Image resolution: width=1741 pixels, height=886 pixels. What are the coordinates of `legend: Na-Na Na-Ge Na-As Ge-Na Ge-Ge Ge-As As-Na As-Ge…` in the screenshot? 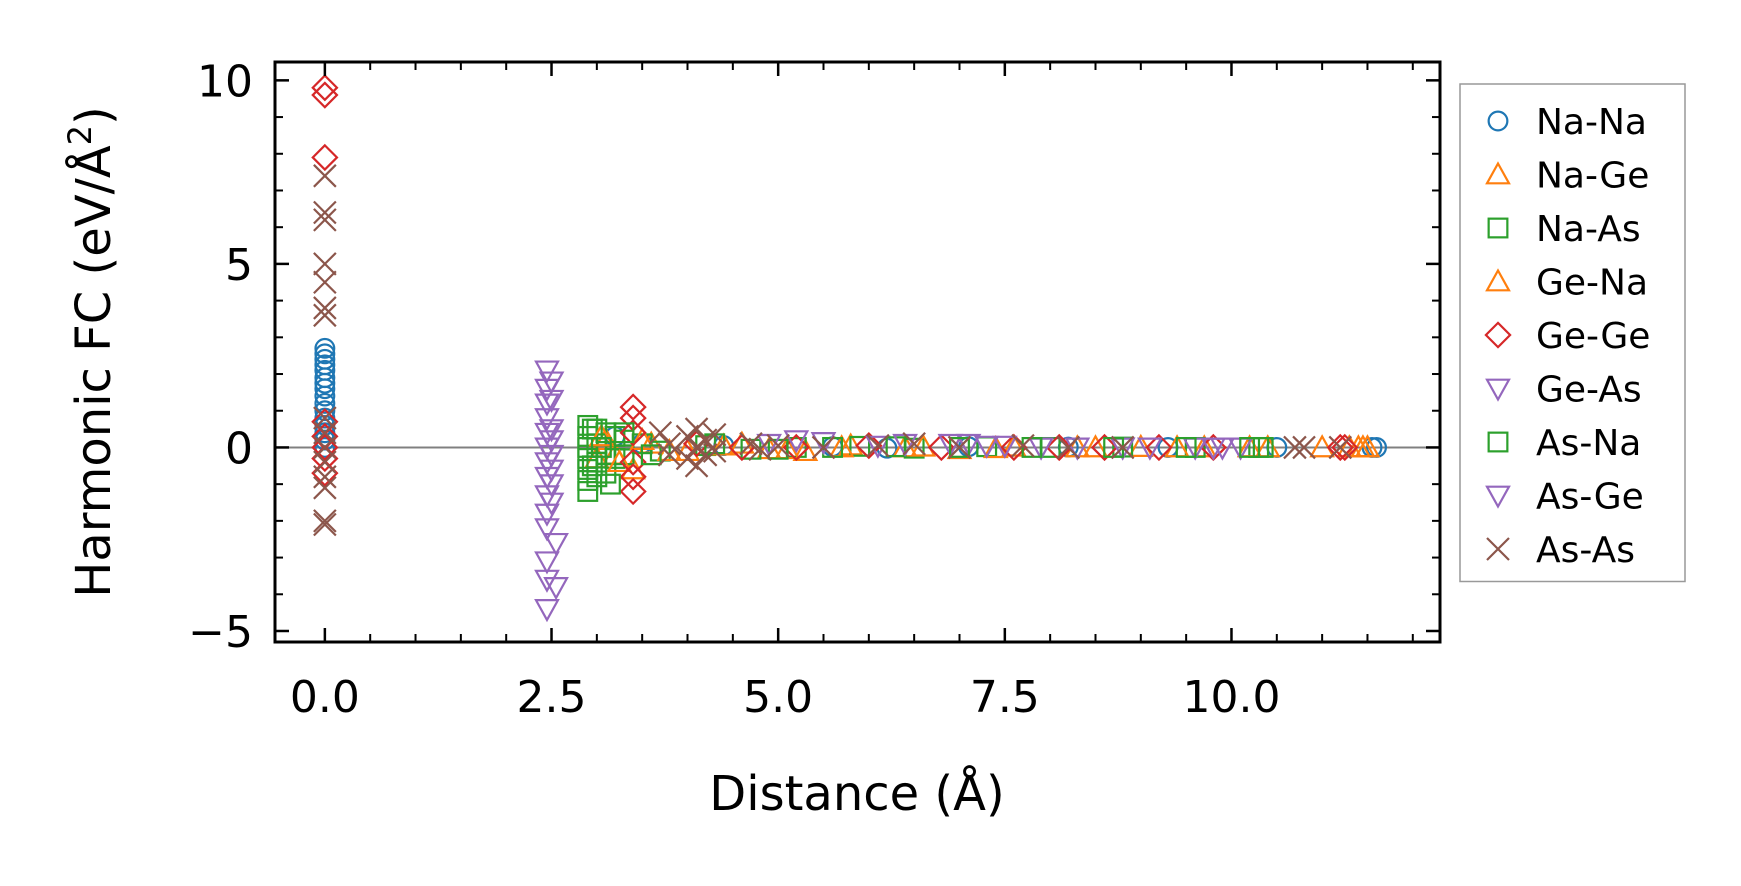 It's located at (1572, 333).